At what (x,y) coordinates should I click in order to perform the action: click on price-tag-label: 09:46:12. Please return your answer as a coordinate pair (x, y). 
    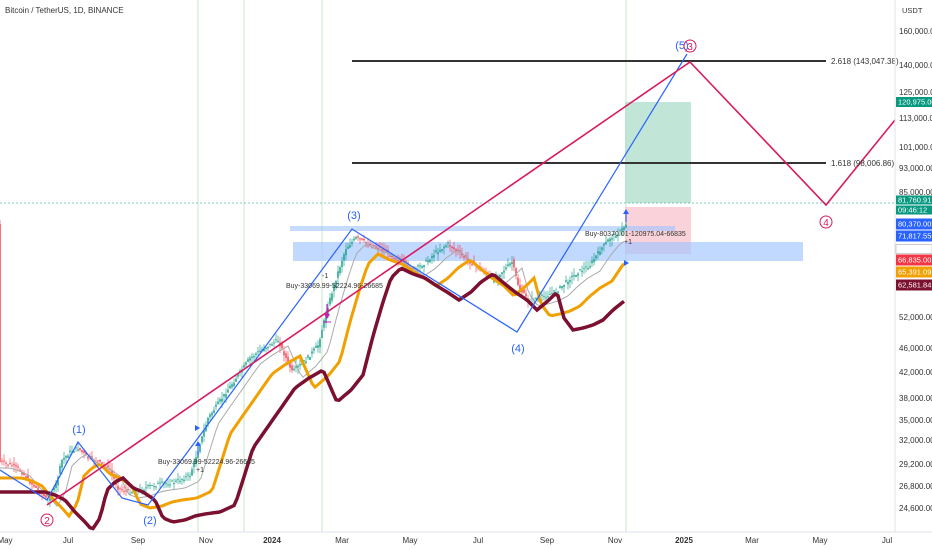
    Looking at the image, I should click on (912, 210).